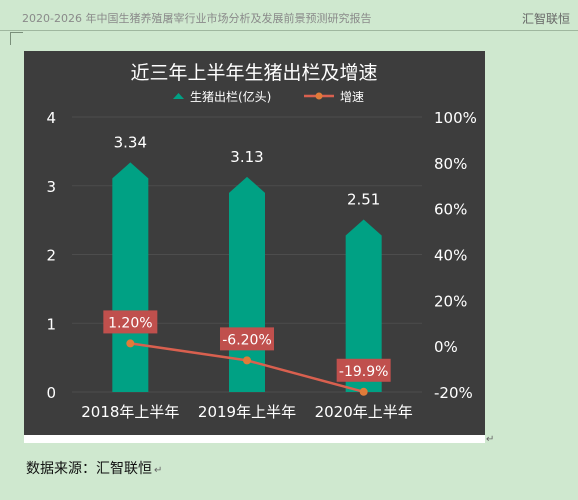 Image resolution: width=578 pixels, height=500 pixels. Describe the element at coordinates (450, 210) in the screenshot. I see `y-right-tick-label: 60%` at that location.